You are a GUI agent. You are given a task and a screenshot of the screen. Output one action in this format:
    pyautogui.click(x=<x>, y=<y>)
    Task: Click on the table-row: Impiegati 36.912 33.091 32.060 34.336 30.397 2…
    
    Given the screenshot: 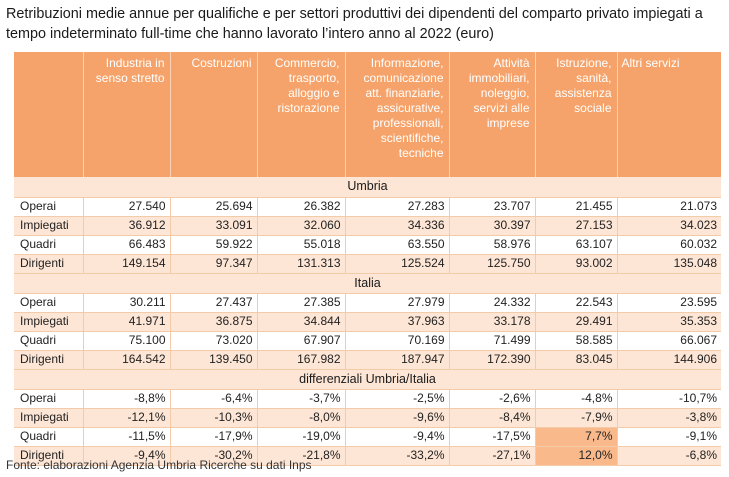 What is the action you would take?
    pyautogui.click(x=367, y=226)
    